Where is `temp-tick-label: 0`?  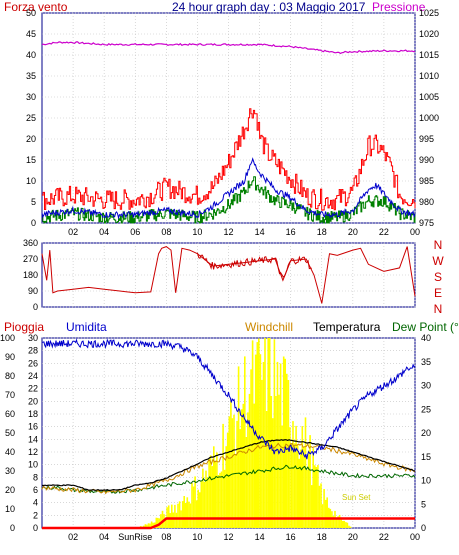
temp-tick-label: 0 is located at coordinates (423, 528).